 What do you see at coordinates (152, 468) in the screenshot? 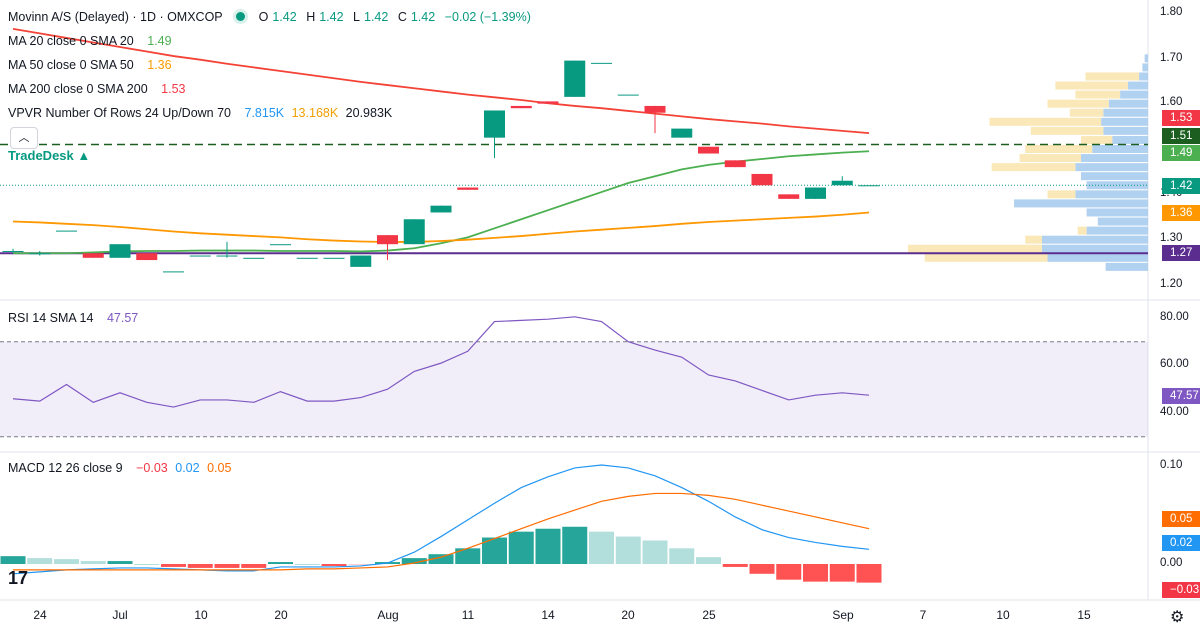
I see `macd-value: −0.03` at bounding box center [152, 468].